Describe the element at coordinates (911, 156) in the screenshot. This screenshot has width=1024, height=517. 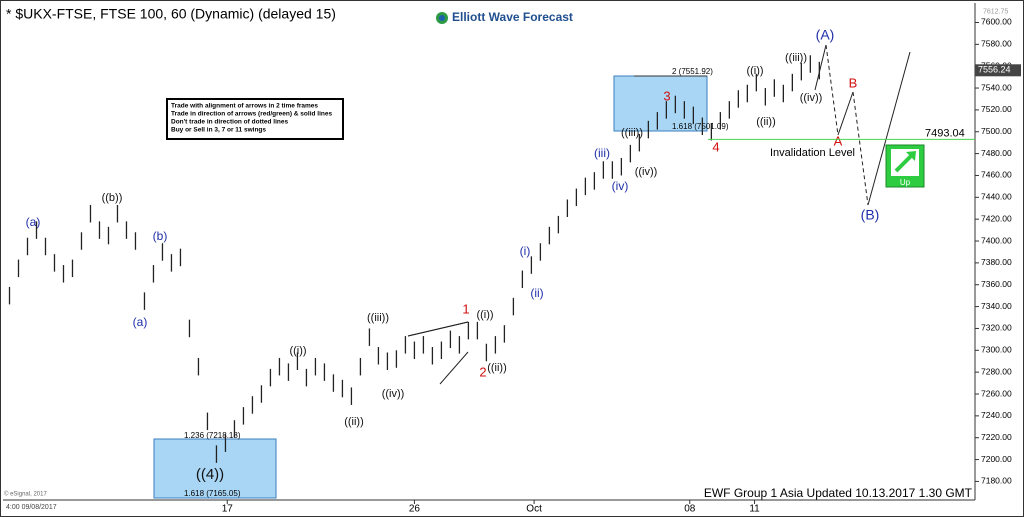
I see `signal-arrow` at that location.